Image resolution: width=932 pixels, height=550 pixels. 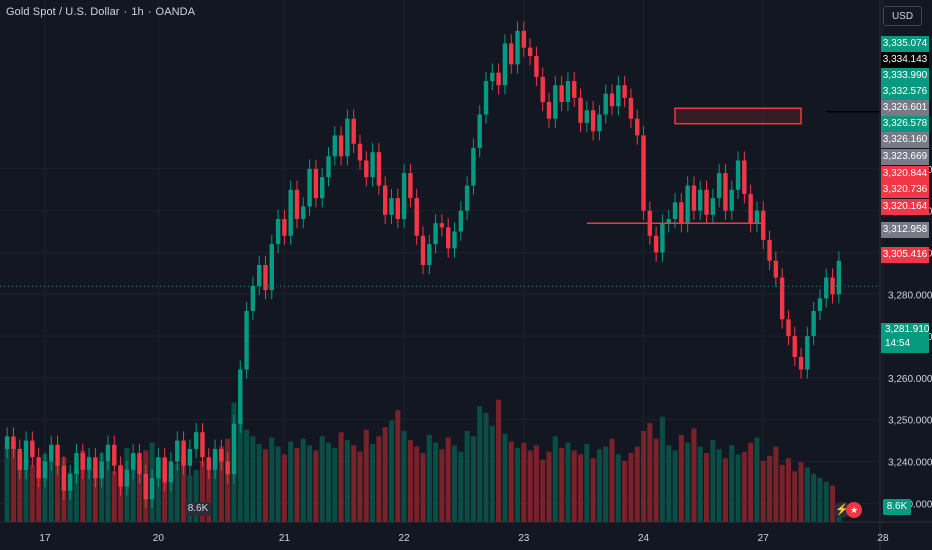 I want to click on time-tick-label: 23, so click(x=524, y=538).